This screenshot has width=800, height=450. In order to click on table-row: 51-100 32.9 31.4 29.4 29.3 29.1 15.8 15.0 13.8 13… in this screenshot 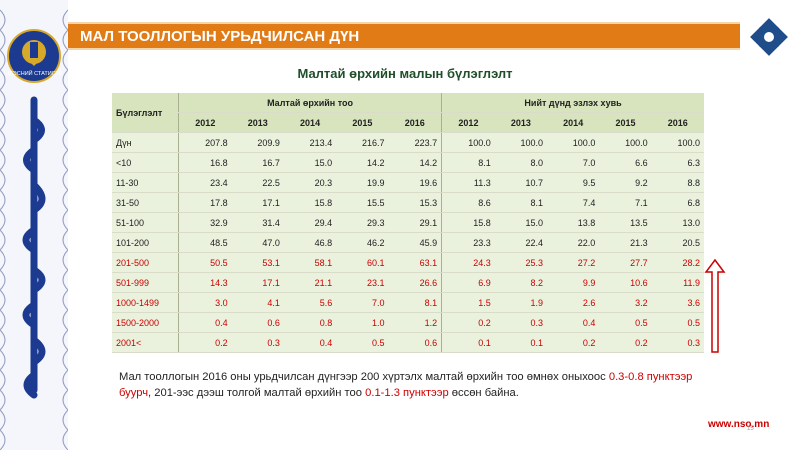, I will do `click(408, 222)`.